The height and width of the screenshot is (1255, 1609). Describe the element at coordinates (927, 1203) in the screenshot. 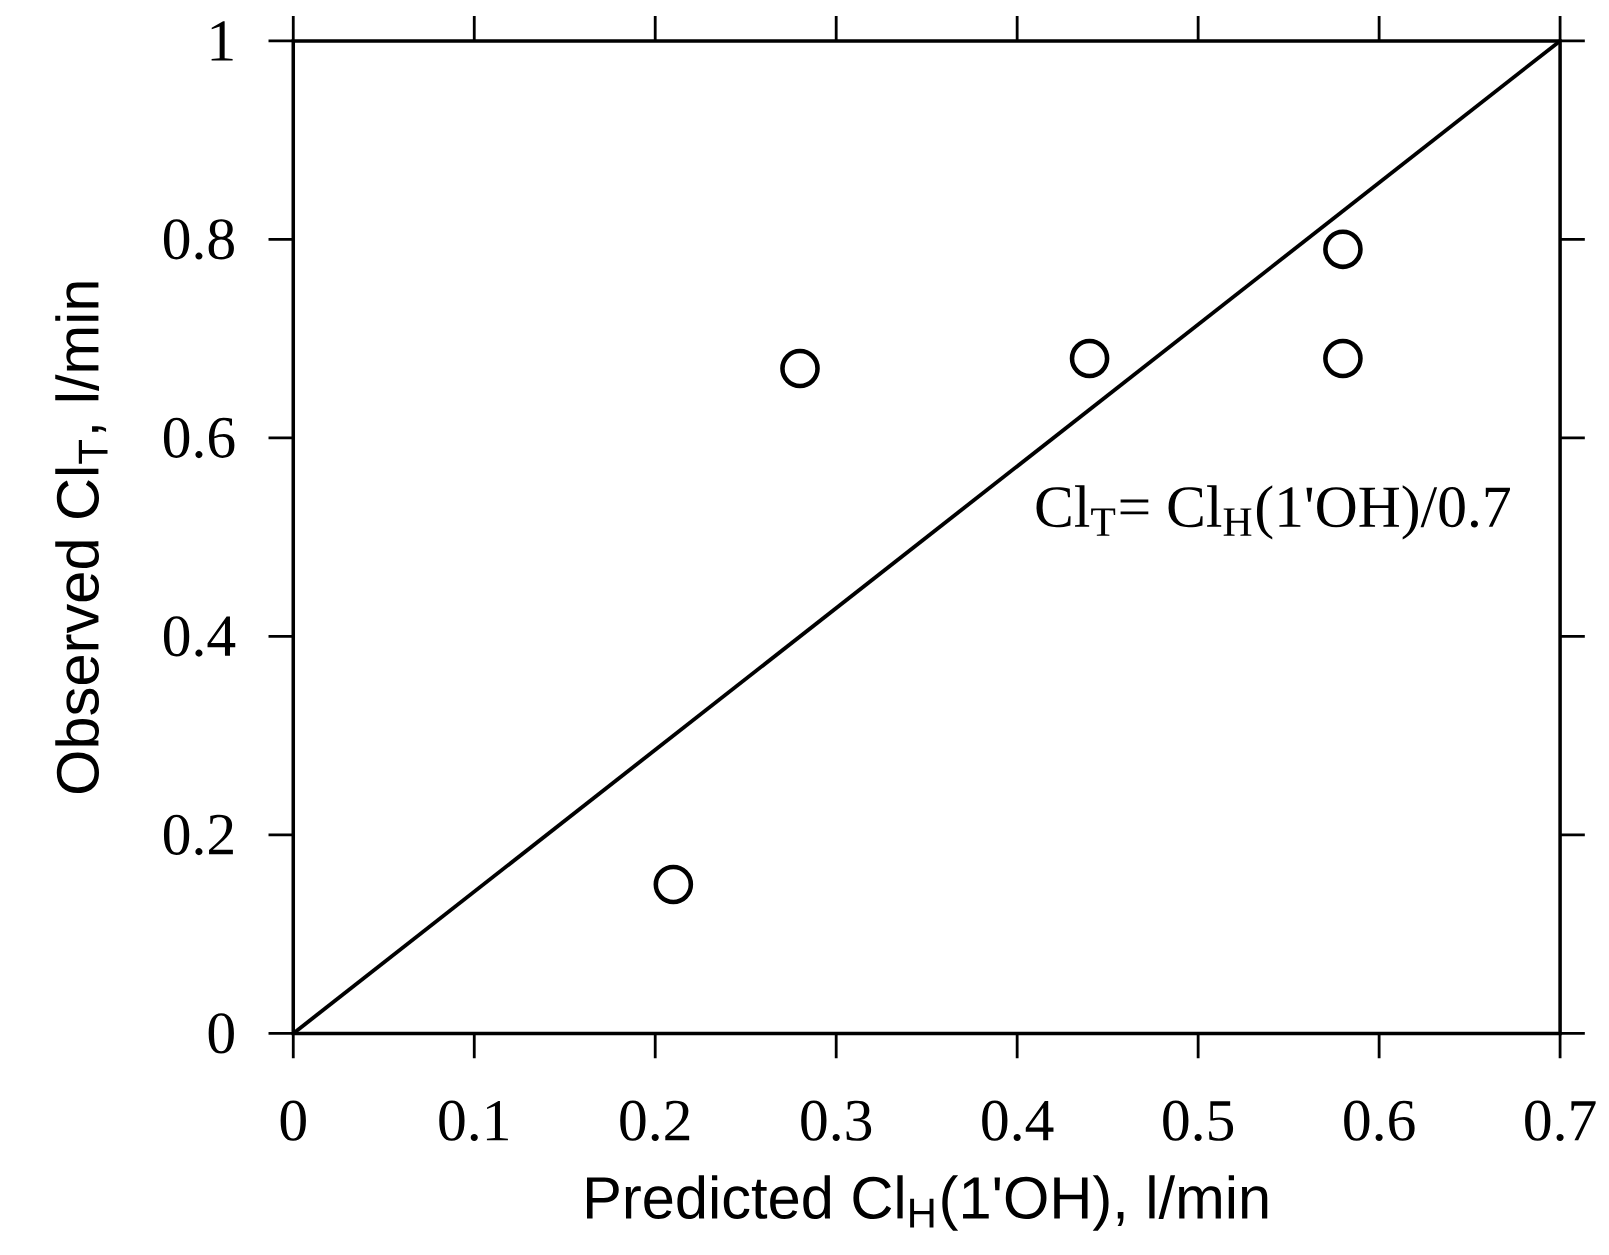

I see `x-axis-title: Predicted Cl$_{H}$(1'OH), l/min` at that location.